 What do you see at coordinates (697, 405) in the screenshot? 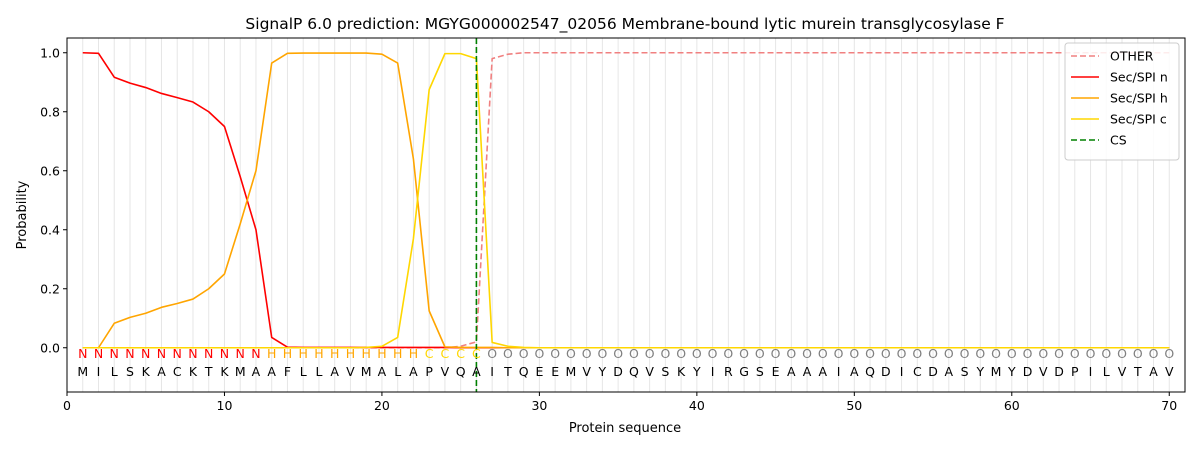
I see `x-tick-label: 40` at bounding box center [697, 405].